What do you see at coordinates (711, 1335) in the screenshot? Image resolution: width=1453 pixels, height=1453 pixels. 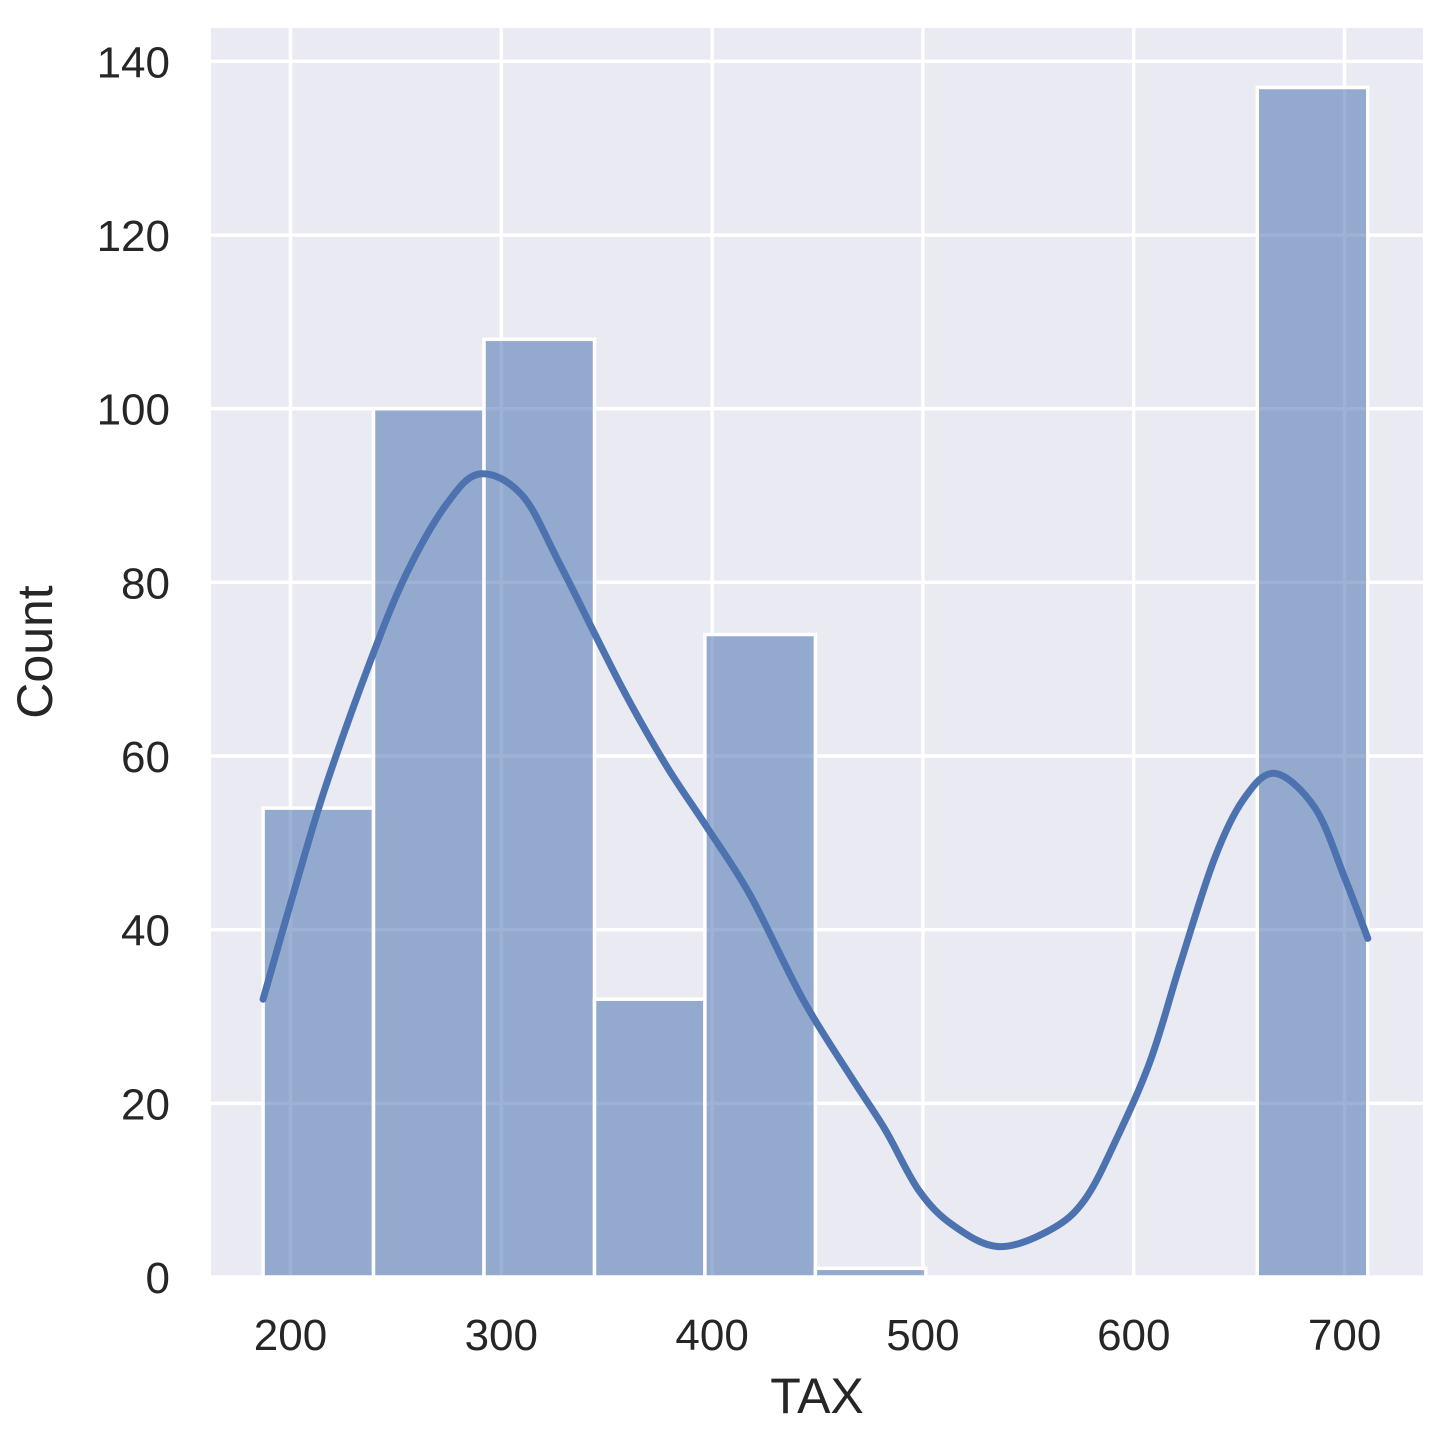 I see `x-tick-label-400: 400` at bounding box center [711, 1335].